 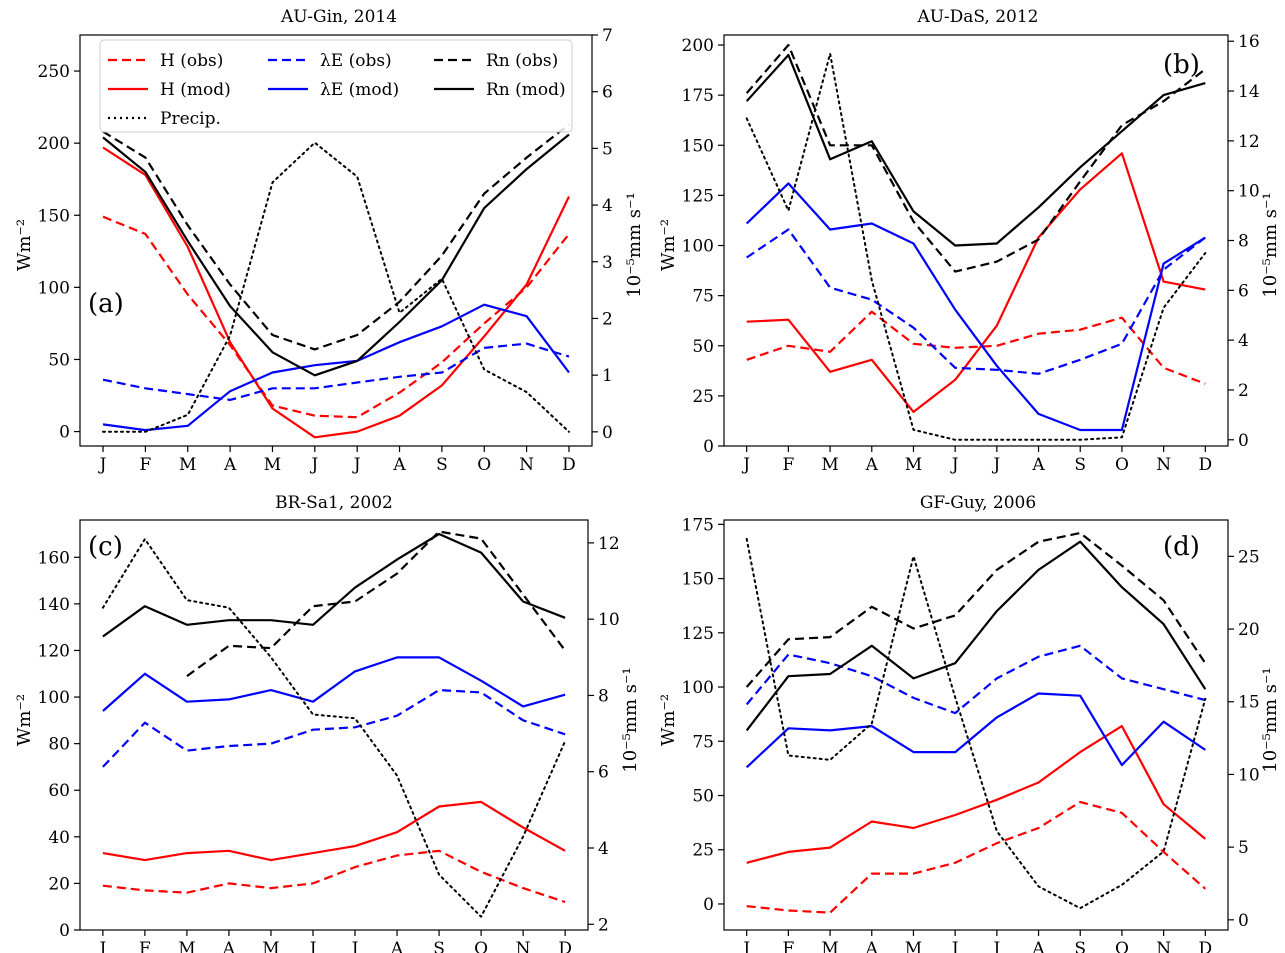 What do you see at coordinates (708, 447) in the screenshot?
I see `panel-b-ytick-label: 0` at bounding box center [708, 447].